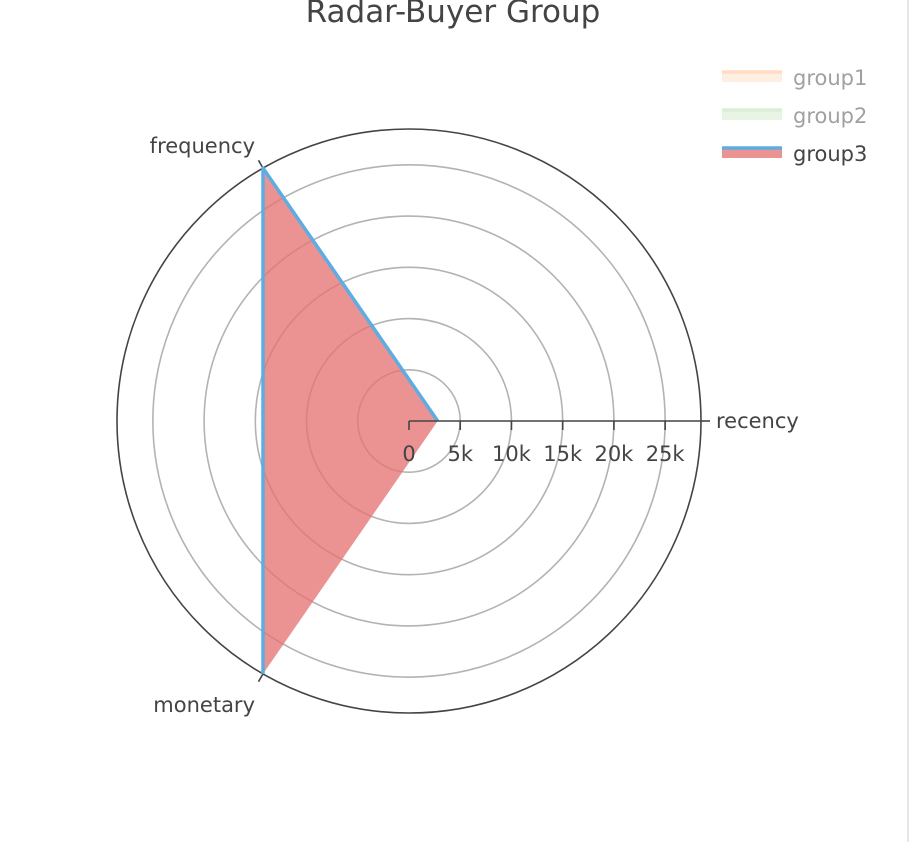 This screenshot has width=915, height=846. I want to click on axis-label-recency: recency, so click(757, 421).